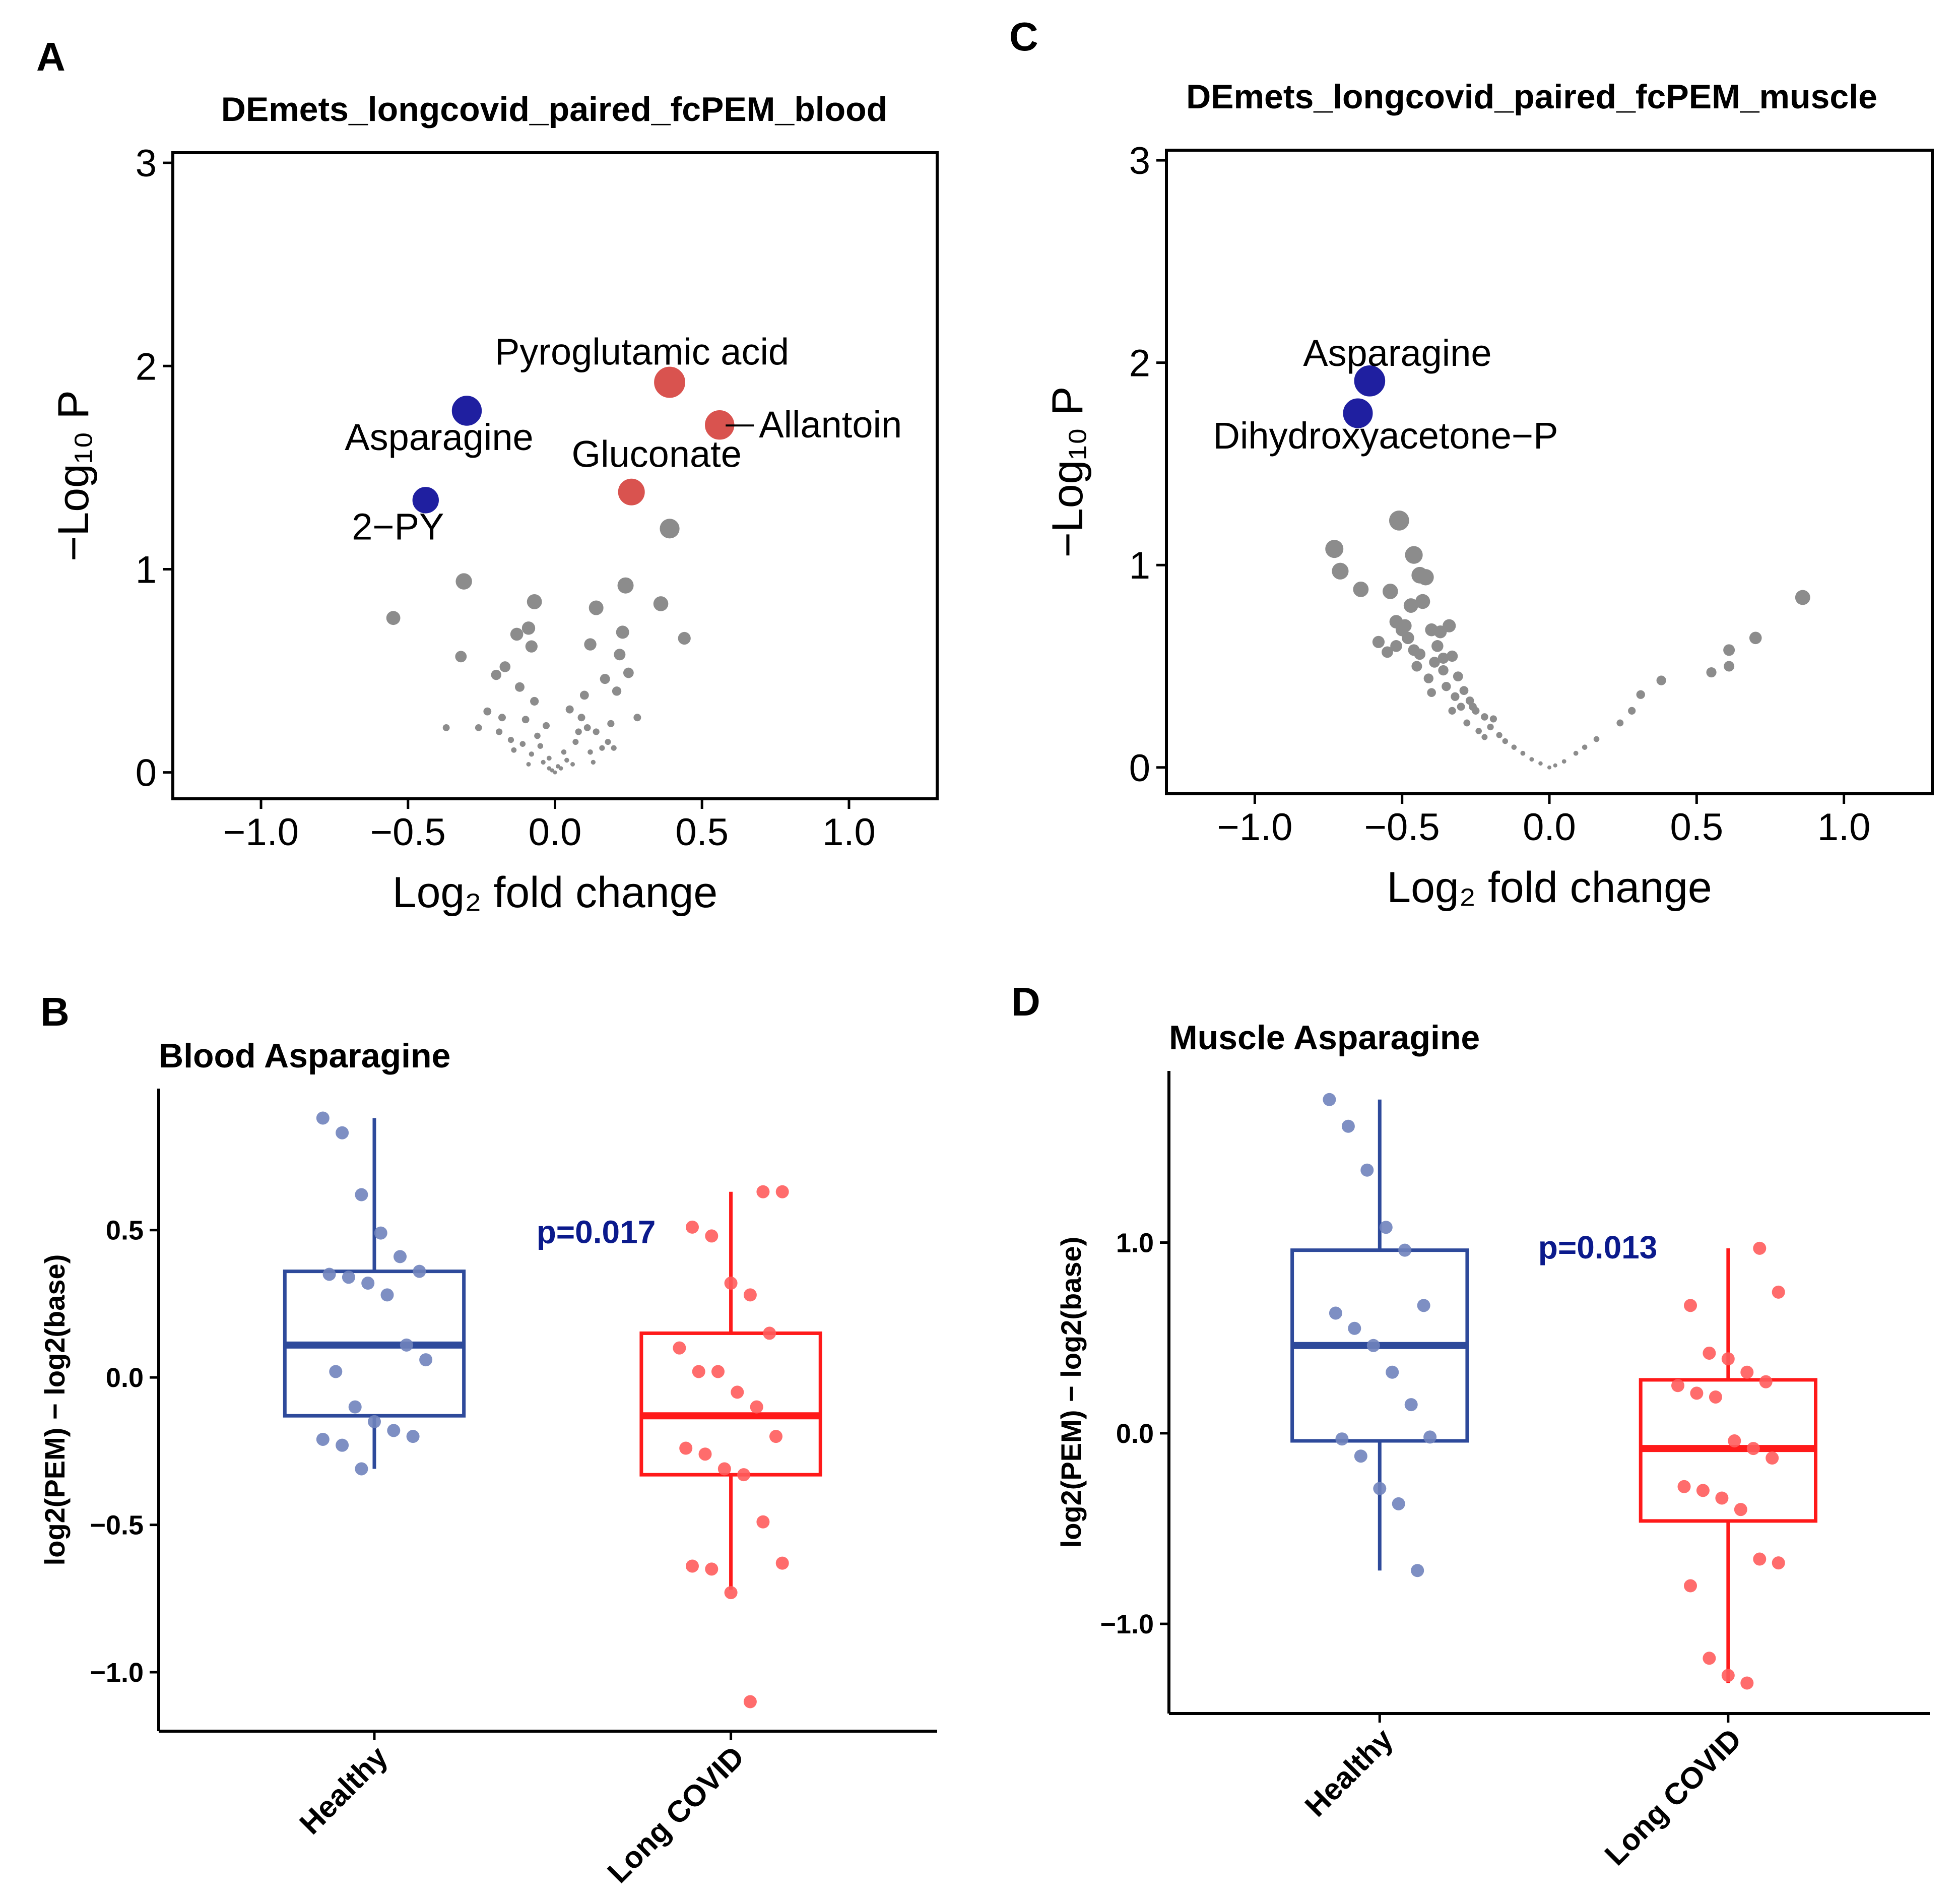 The width and height of the screenshot is (1960, 1900). What do you see at coordinates (1139, 565) in the screenshot?
I see `y-tick-label: 1` at bounding box center [1139, 565].